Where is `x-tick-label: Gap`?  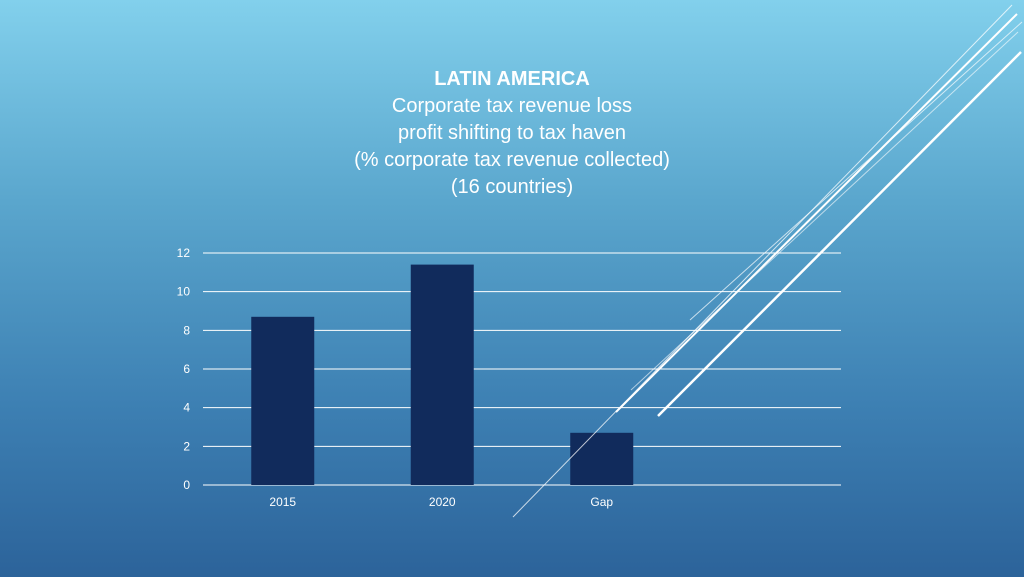
x-tick-label: Gap is located at coordinates (601, 502).